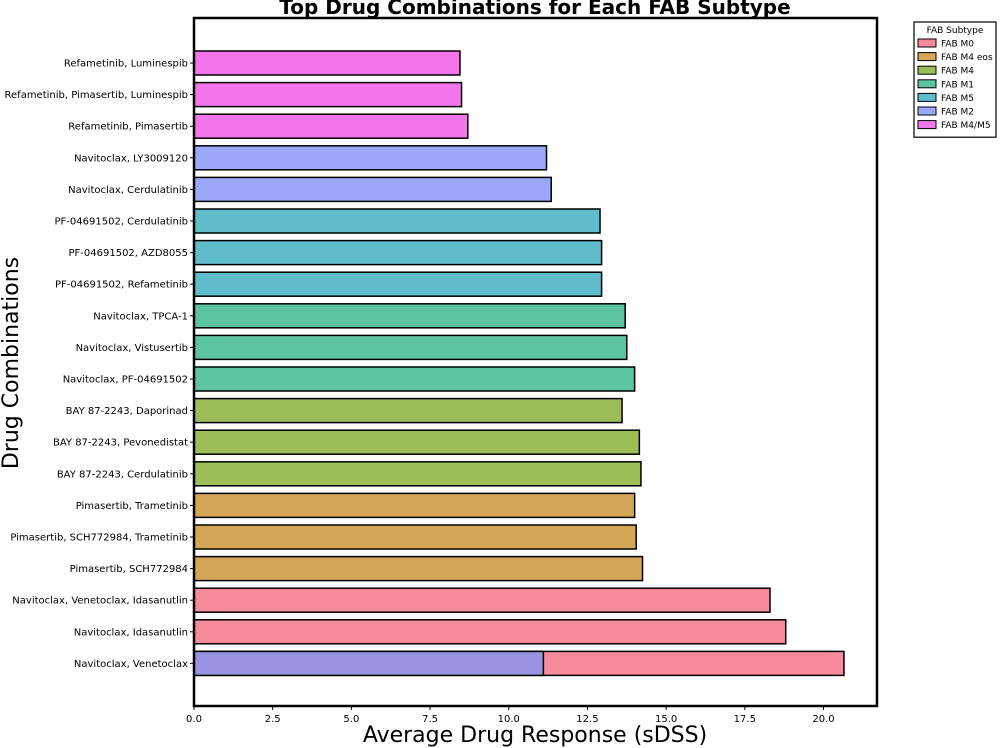 This screenshot has width=1000, height=748. What do you see at coordinates (100, 601) in the screenshot?
I see `y-tick-label: Navitoclax, Venetoclax, Idasanutlin` at bounding box center [100, 601].